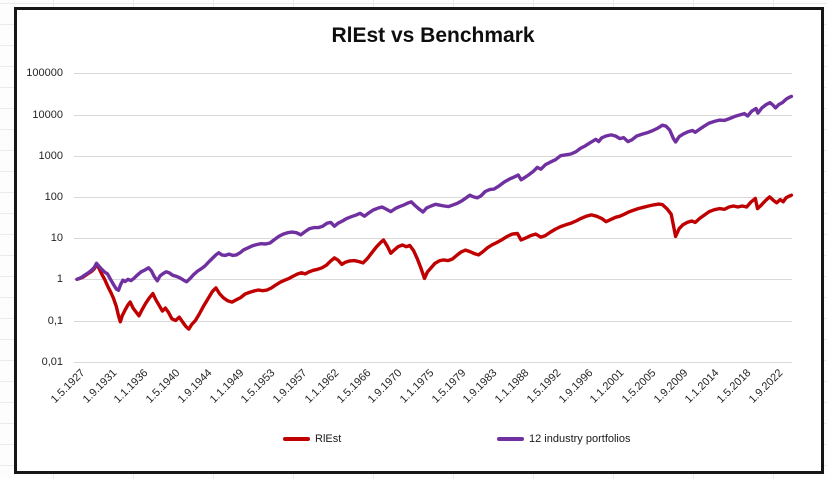 Image resolution: width=827 pixels, height=479 pixels. What do you see at coordinates (55, 320) in the screenshot?
I see `y-axis-label: 0,1` at bounding box center [55, 320].